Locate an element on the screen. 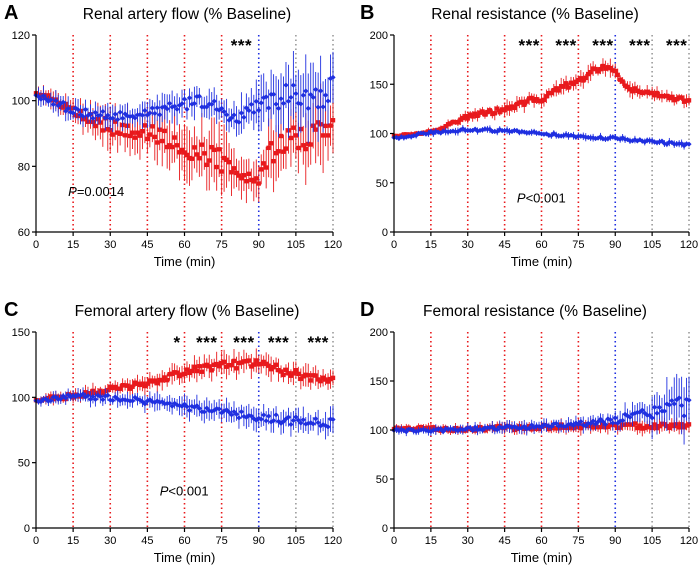  x-tick-label: 120 is located at coordinates (689, 541).